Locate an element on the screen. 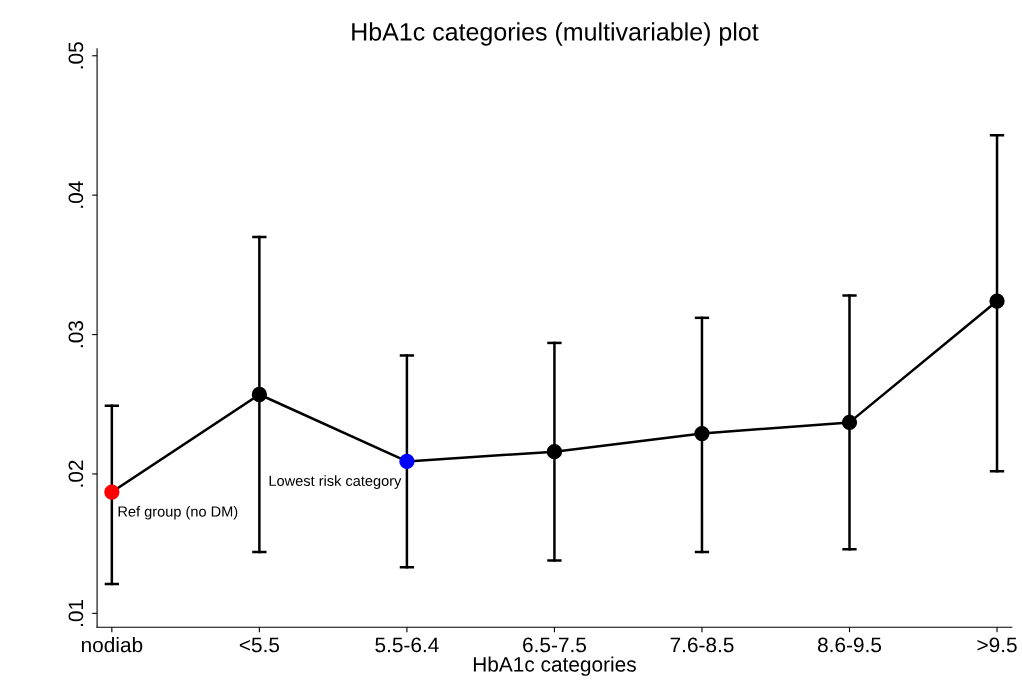 This screenshot has height=697, width=1022. chart-title: HbA1c categories (multivariable) plot is located at coordinates (555, 34).